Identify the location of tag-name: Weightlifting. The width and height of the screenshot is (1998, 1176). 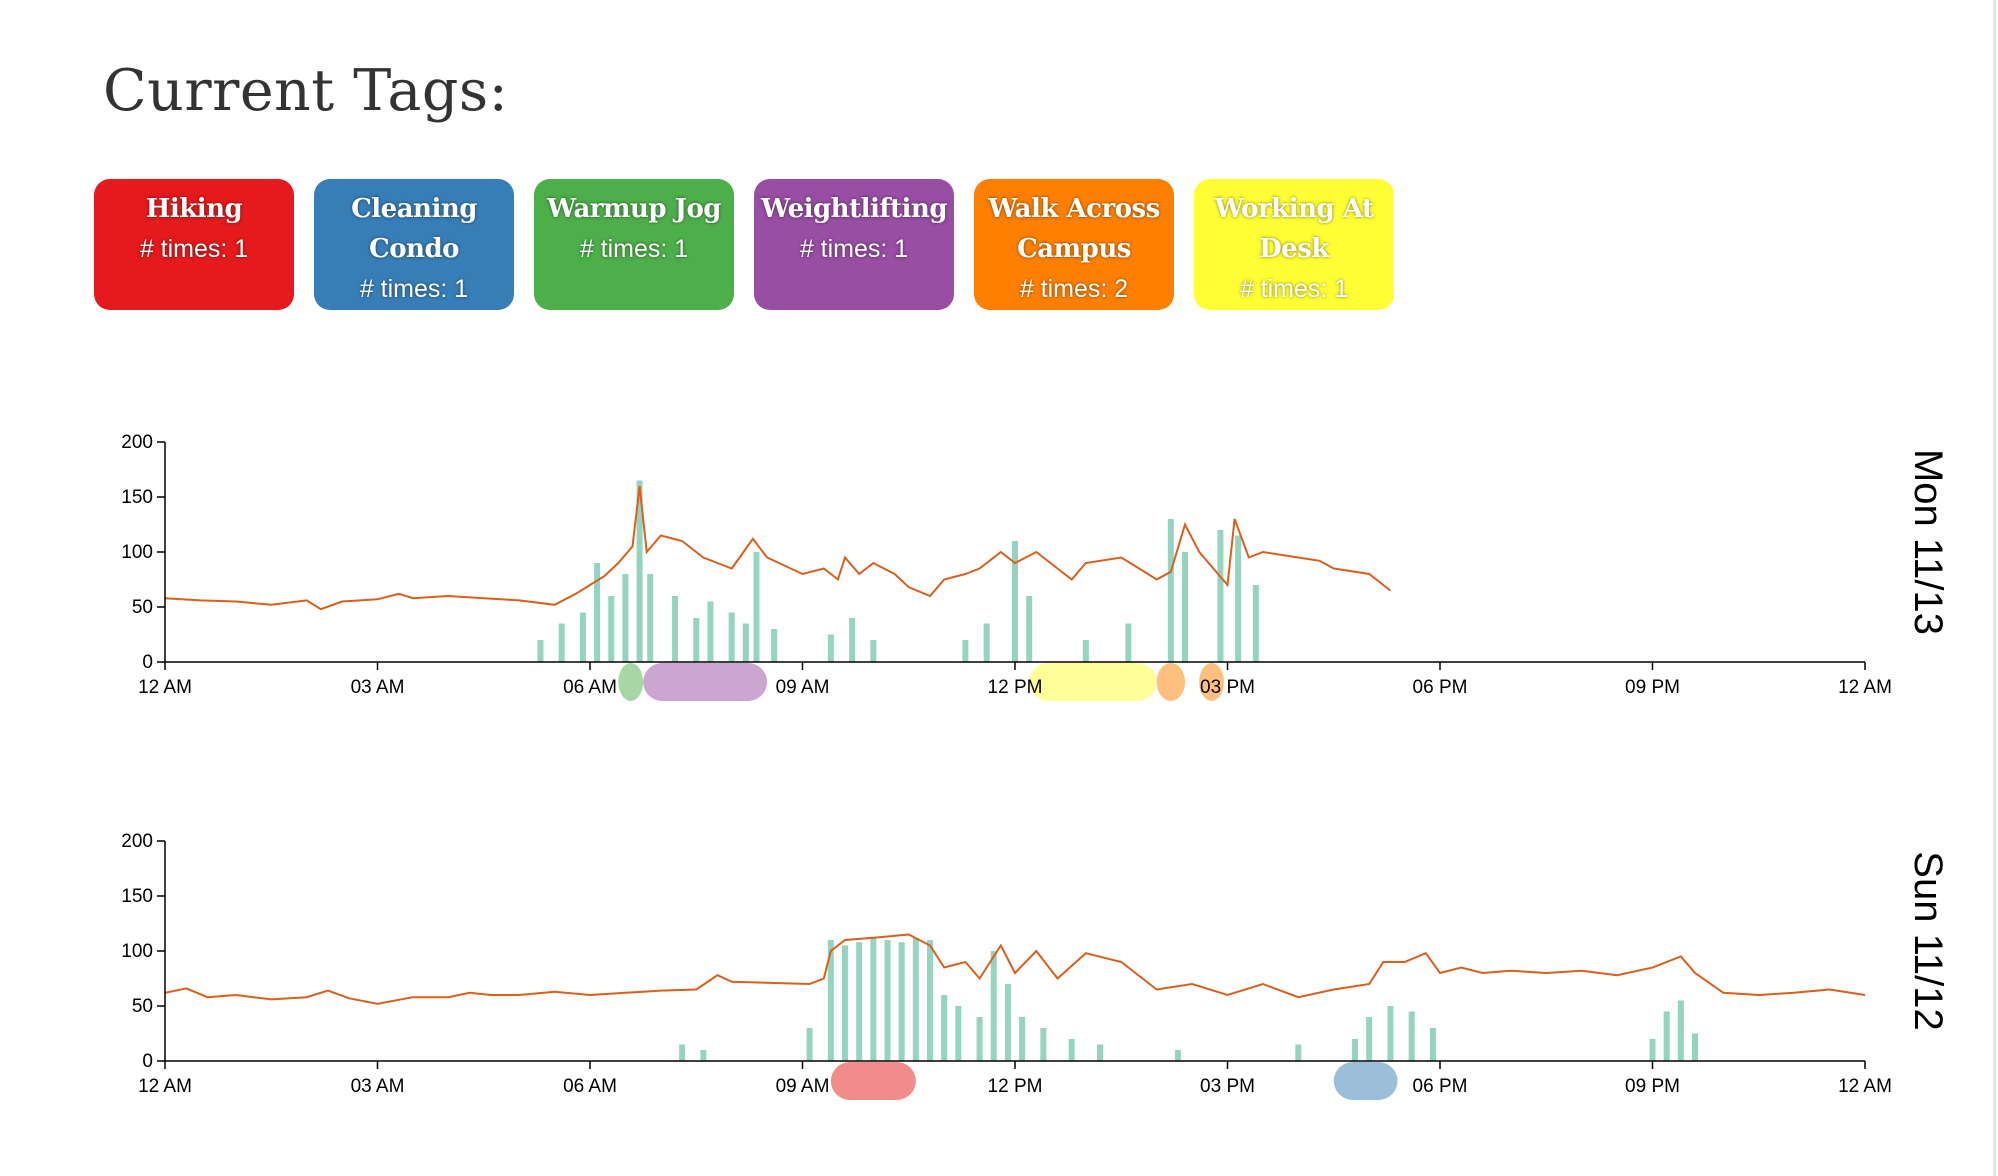
(854, 209).